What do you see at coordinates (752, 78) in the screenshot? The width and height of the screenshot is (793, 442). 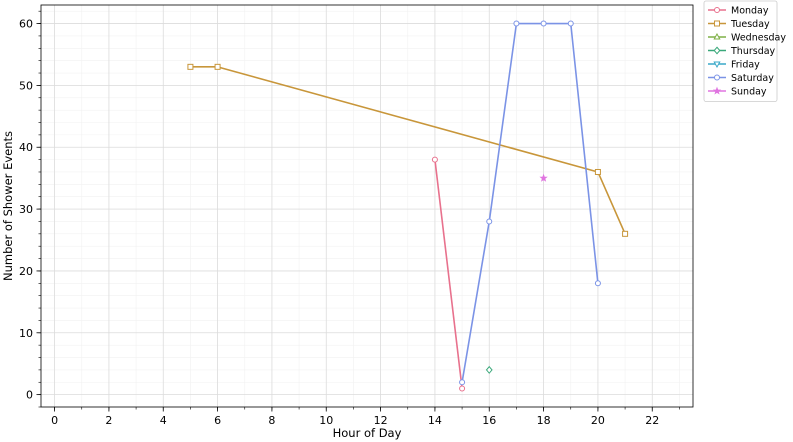 I see `legend-label-saturday: Saturday` at bounding box center [752, 78].